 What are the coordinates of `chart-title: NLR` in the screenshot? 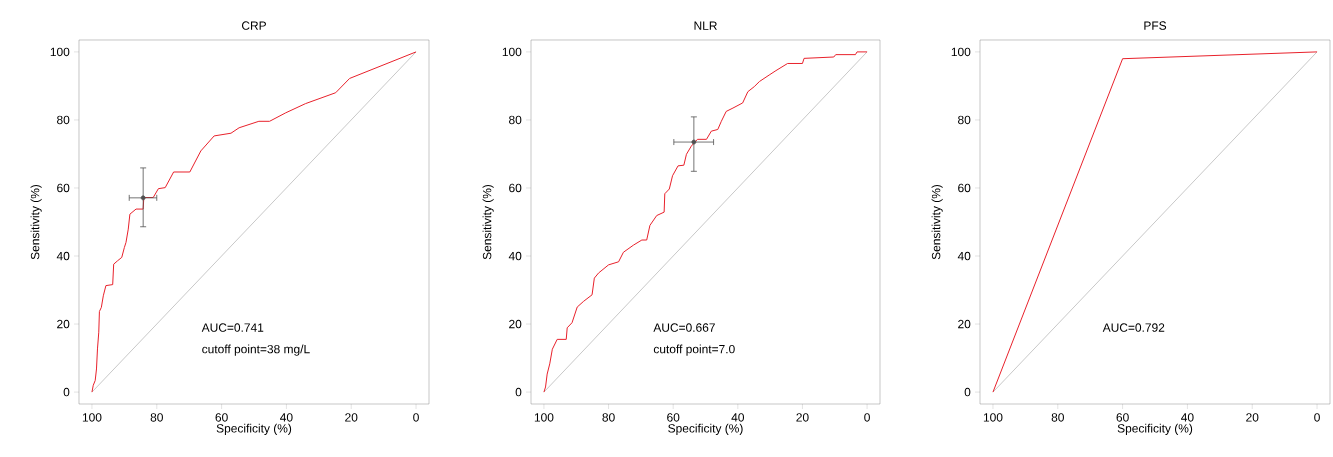 It's located at (705, 25).